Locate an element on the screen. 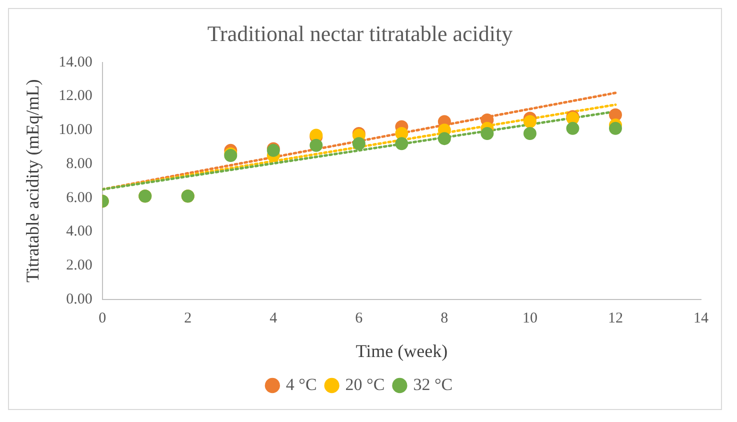 The height and width of the screenshot is (422, 737). y-axis-title: Titratable acidity (mEq/mL) is located at coordinates (32, 181).